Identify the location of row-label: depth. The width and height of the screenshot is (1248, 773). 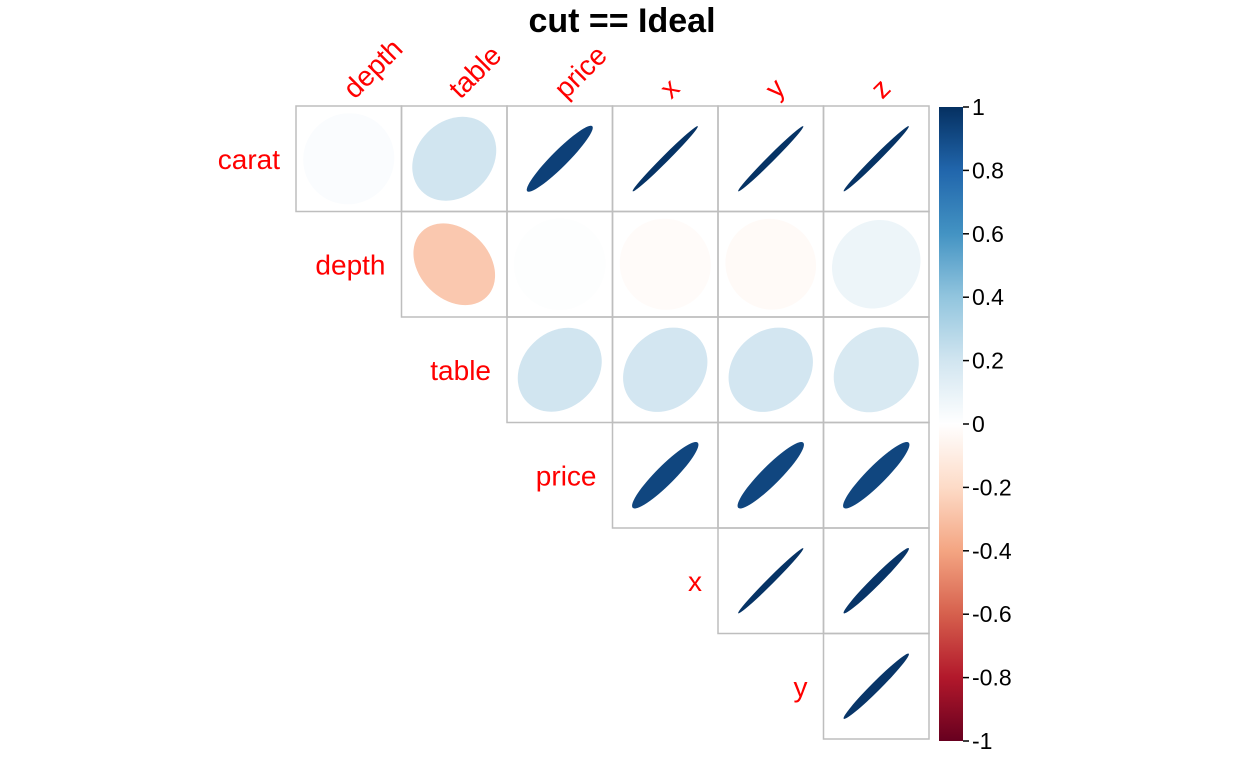
(350, 264).